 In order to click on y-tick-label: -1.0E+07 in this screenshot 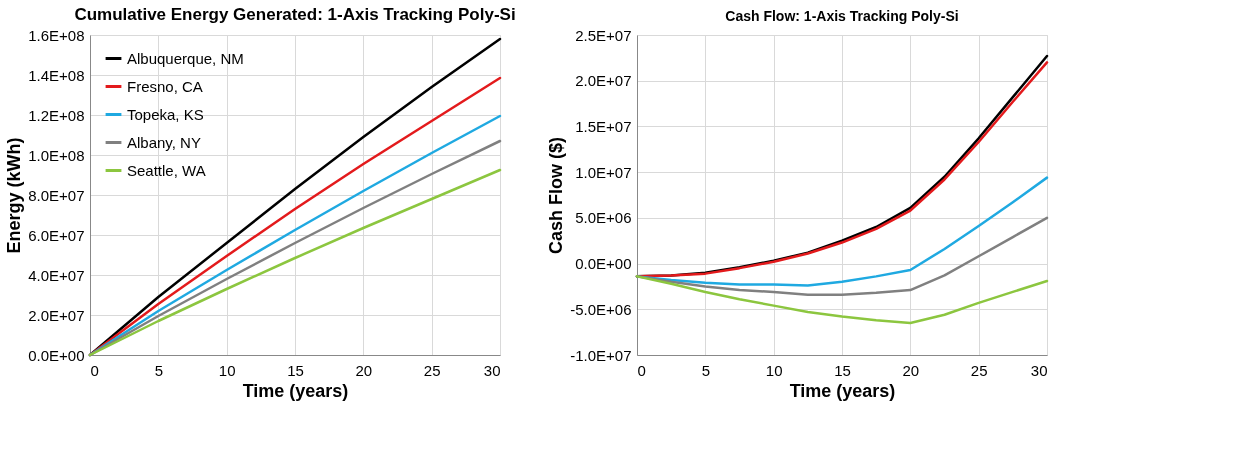, I will do `click(601, 355)`.